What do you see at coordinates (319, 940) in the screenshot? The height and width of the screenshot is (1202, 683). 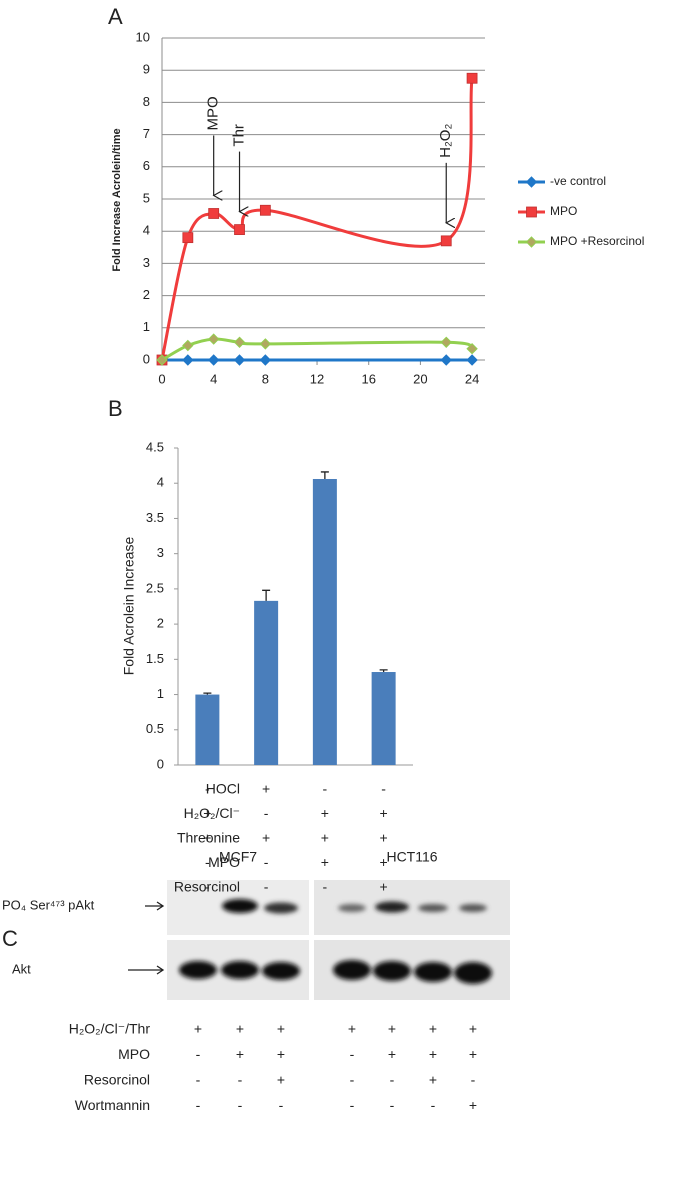 I see `blot-images` at bounding box center [319, 940].